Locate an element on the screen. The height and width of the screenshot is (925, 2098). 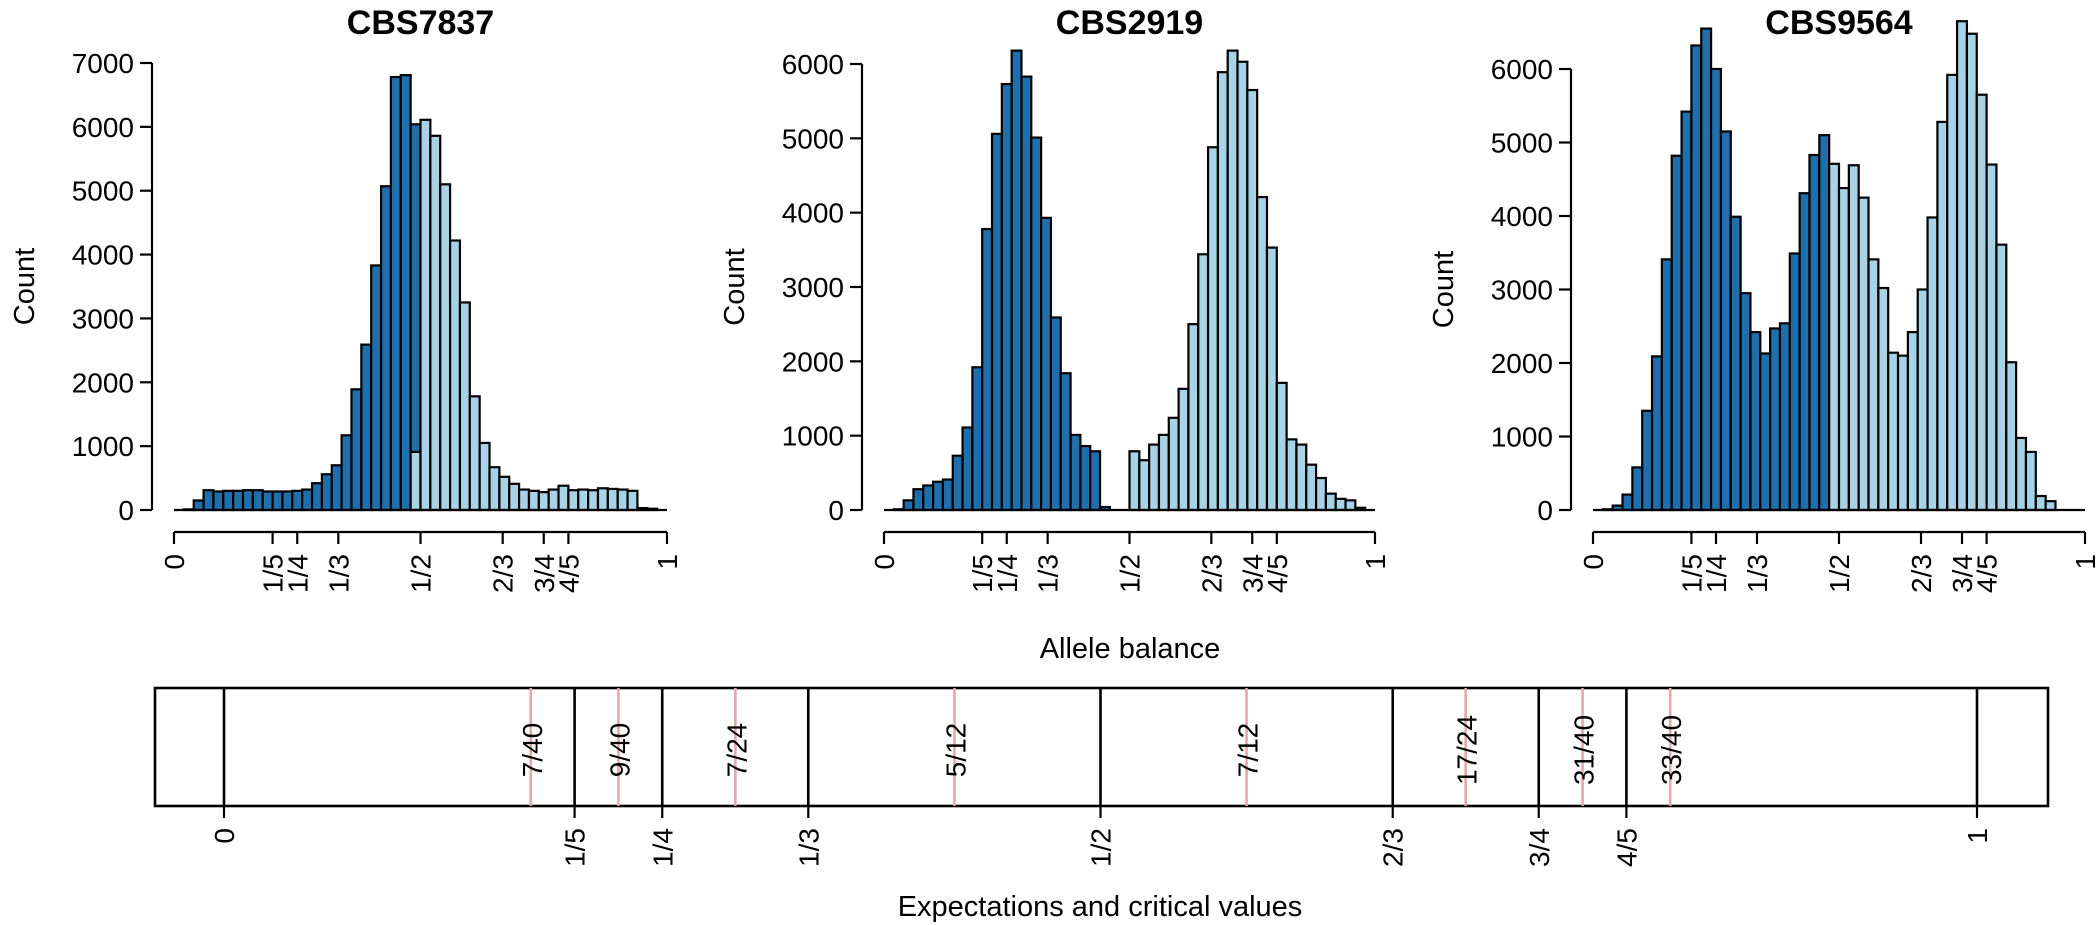
x-tick-label: 2/3 is located at coordinates (1921, 573).